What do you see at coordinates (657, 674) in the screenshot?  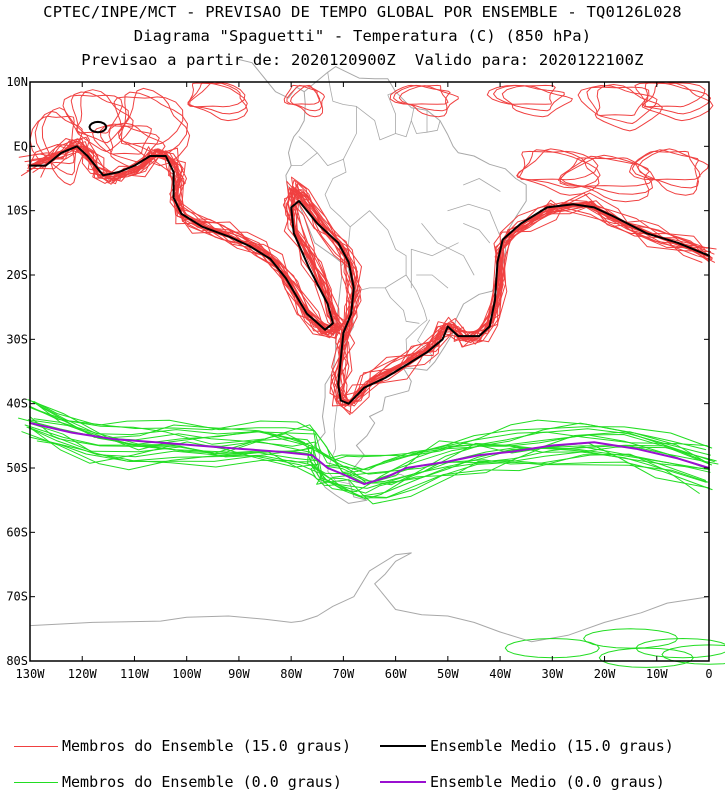 I see `lon-label: 10W` at bounding box center [657, 674].